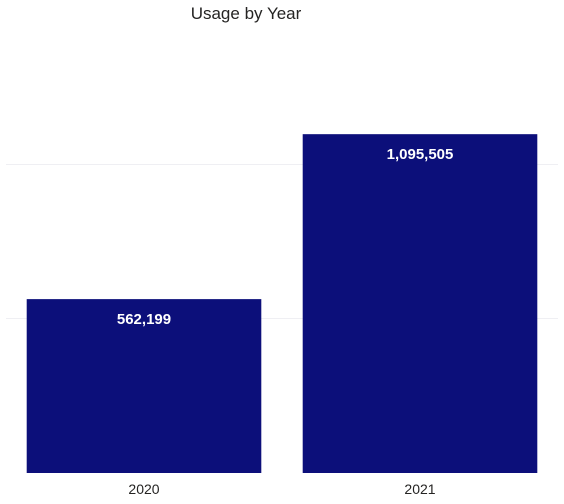 Image resolution: width=564 pixels, height=504 pixels. What do you see at coordinates (144, 319) in the screenshot?
I see `data-label-2020: 562,199` at bounding box center [144, 319].